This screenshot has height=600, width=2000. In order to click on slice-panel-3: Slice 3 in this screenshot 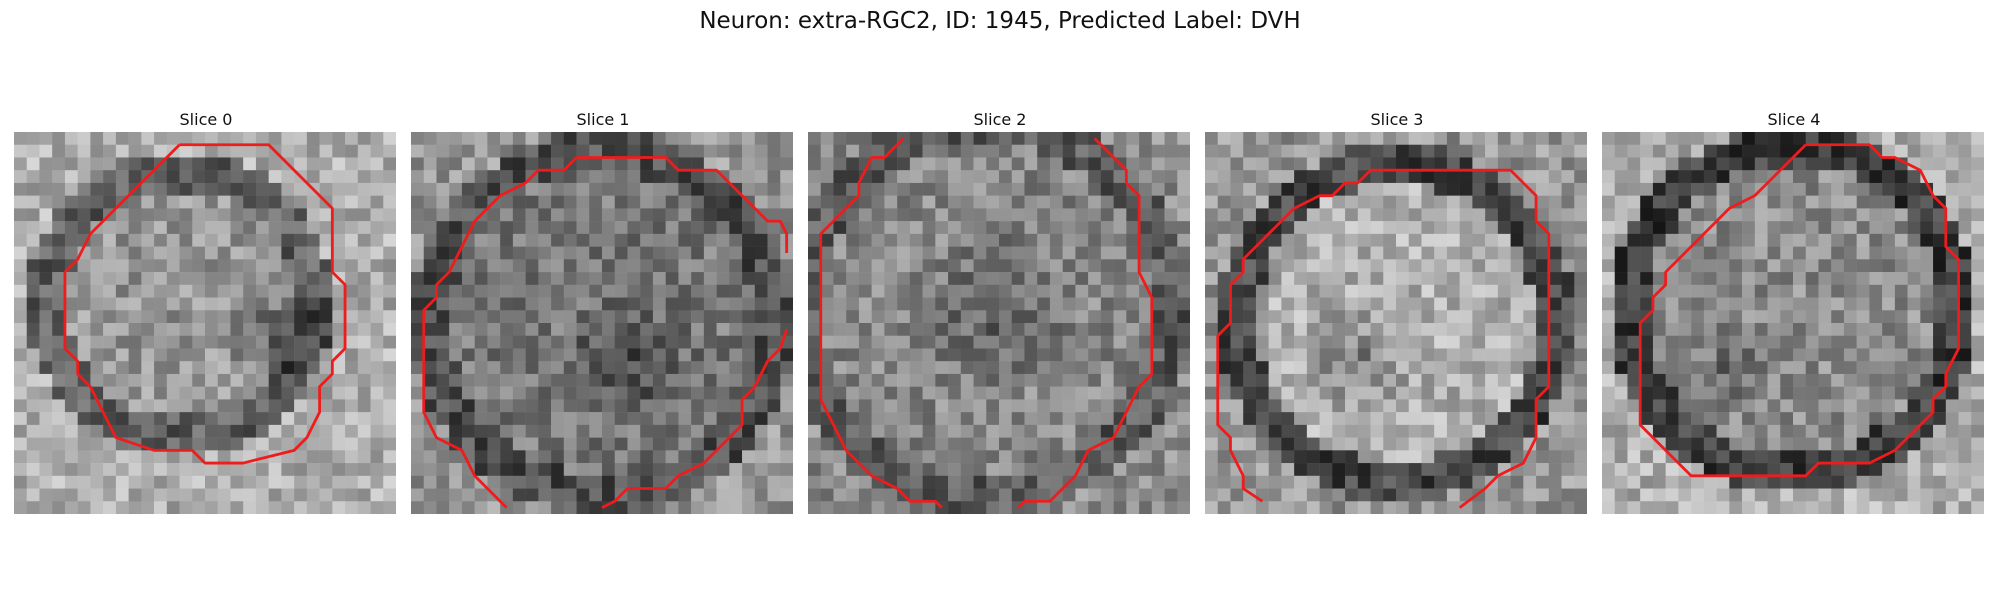, I will do `click(1397, 312)`.